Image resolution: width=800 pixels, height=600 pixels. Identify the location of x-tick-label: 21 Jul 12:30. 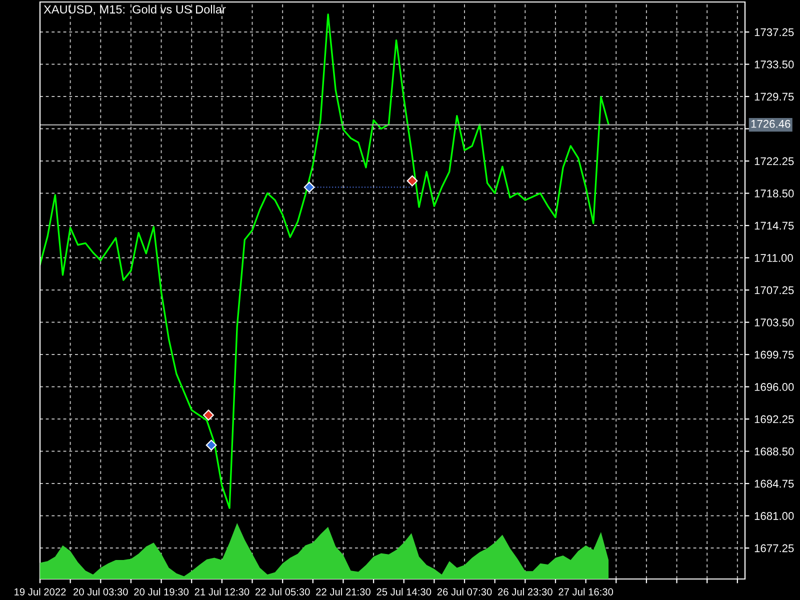
(222, 592).